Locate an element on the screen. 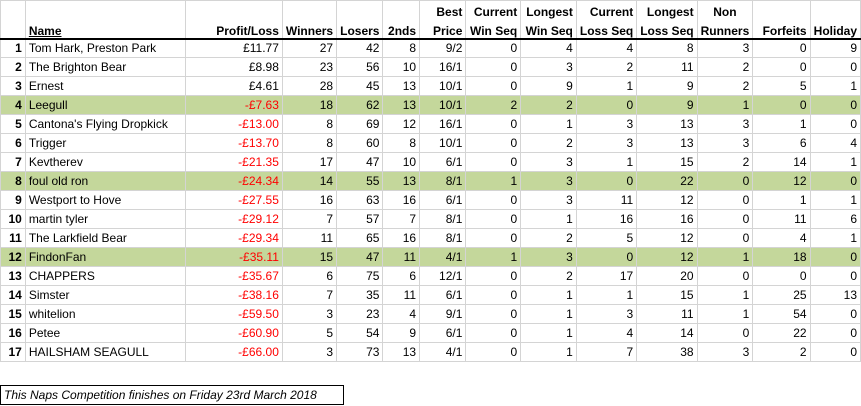 This screenshot has width=861, height=406. row-rank: 12 is located at coordinates (13, 257).